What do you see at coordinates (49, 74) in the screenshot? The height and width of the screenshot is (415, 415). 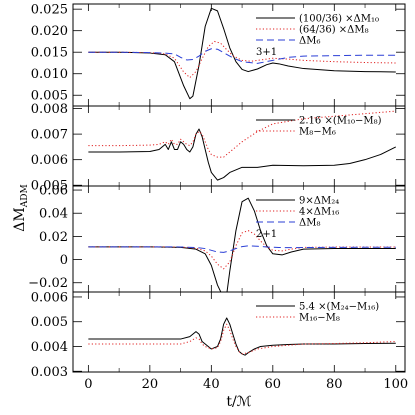 I see `y-tick-label: 0.010` at bounding box center [49, 74].